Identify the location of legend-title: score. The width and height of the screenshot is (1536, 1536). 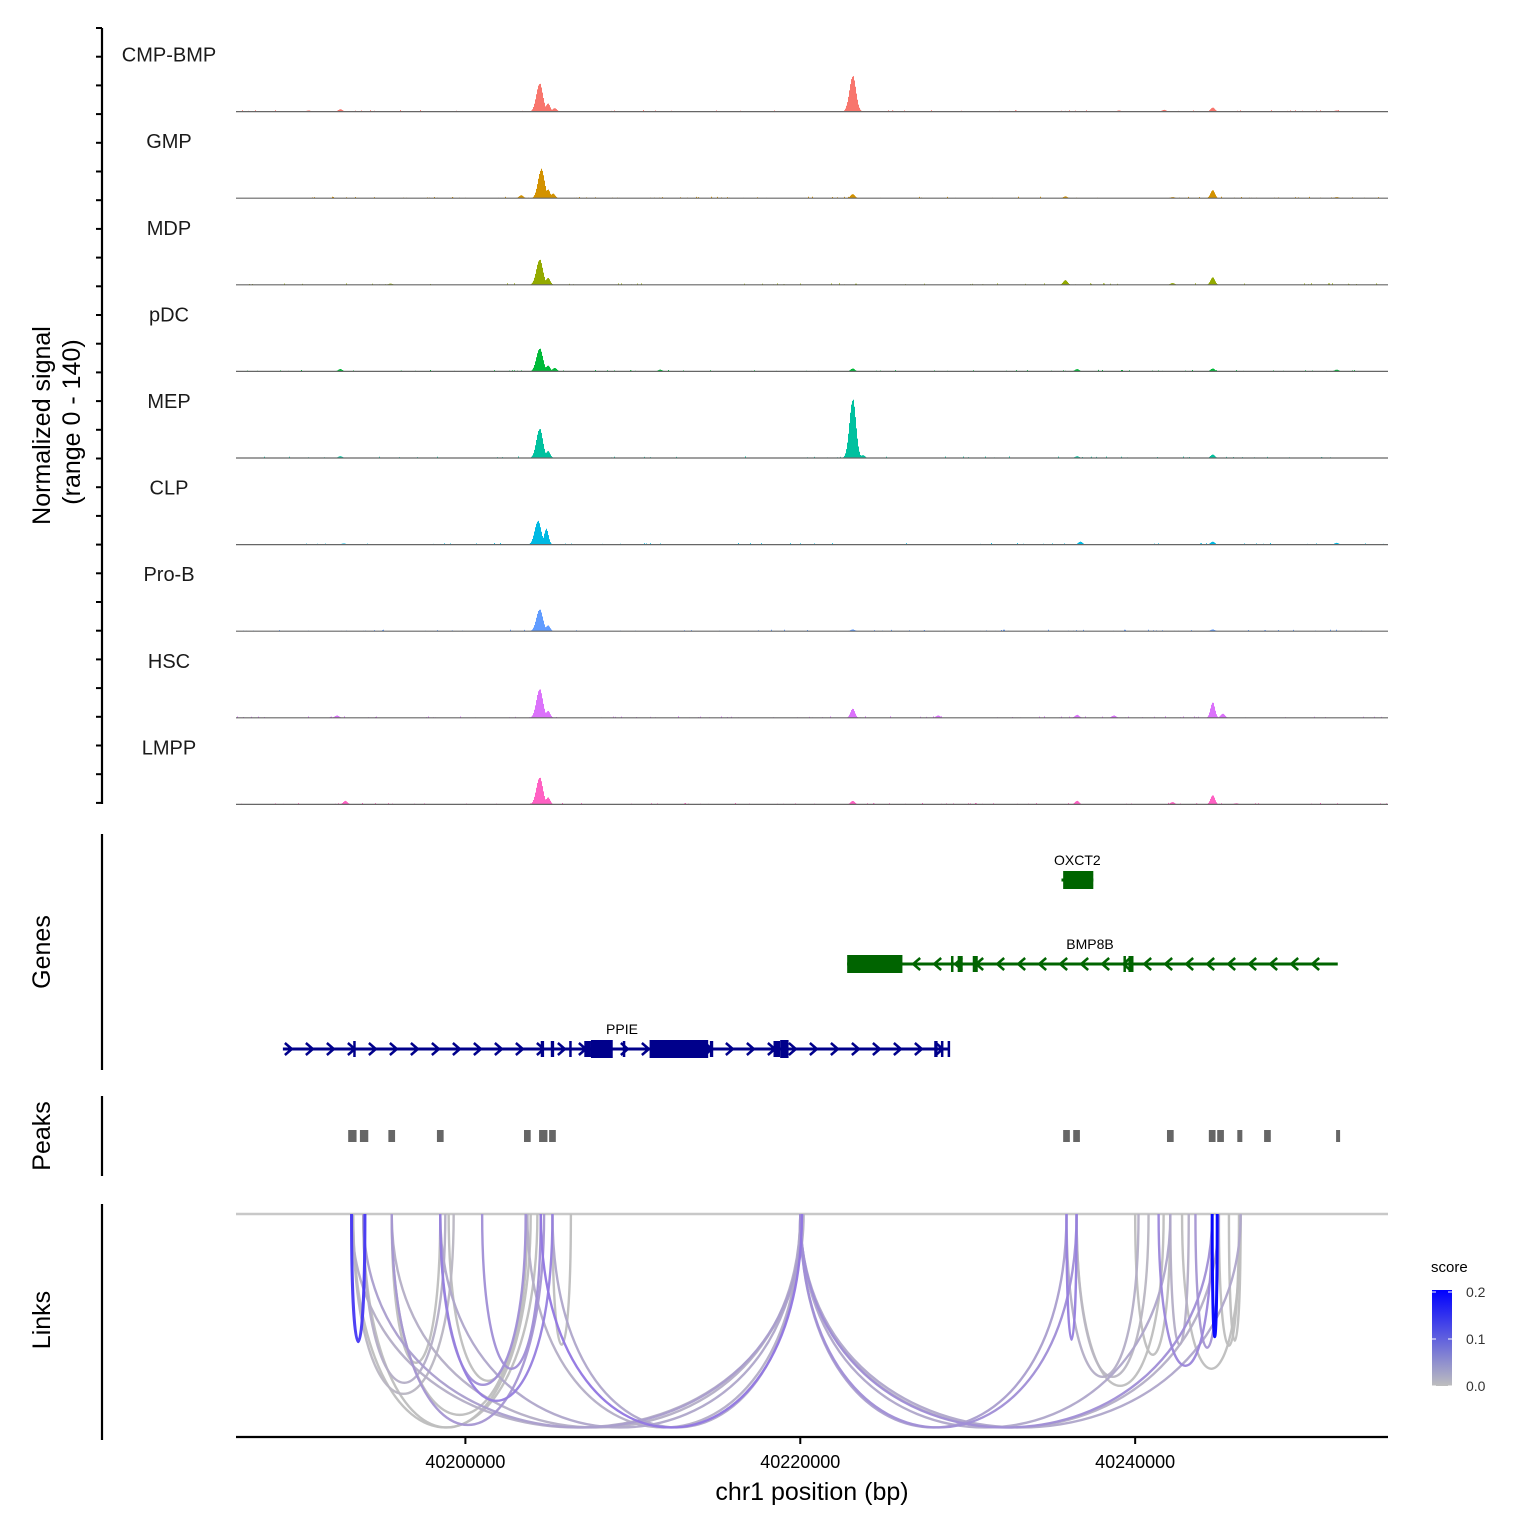
(1449, 1267).